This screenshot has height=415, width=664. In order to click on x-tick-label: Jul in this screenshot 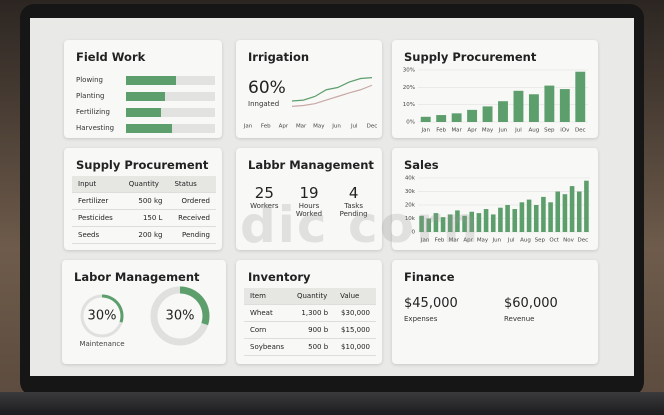, I will do `click(518, 131)`.